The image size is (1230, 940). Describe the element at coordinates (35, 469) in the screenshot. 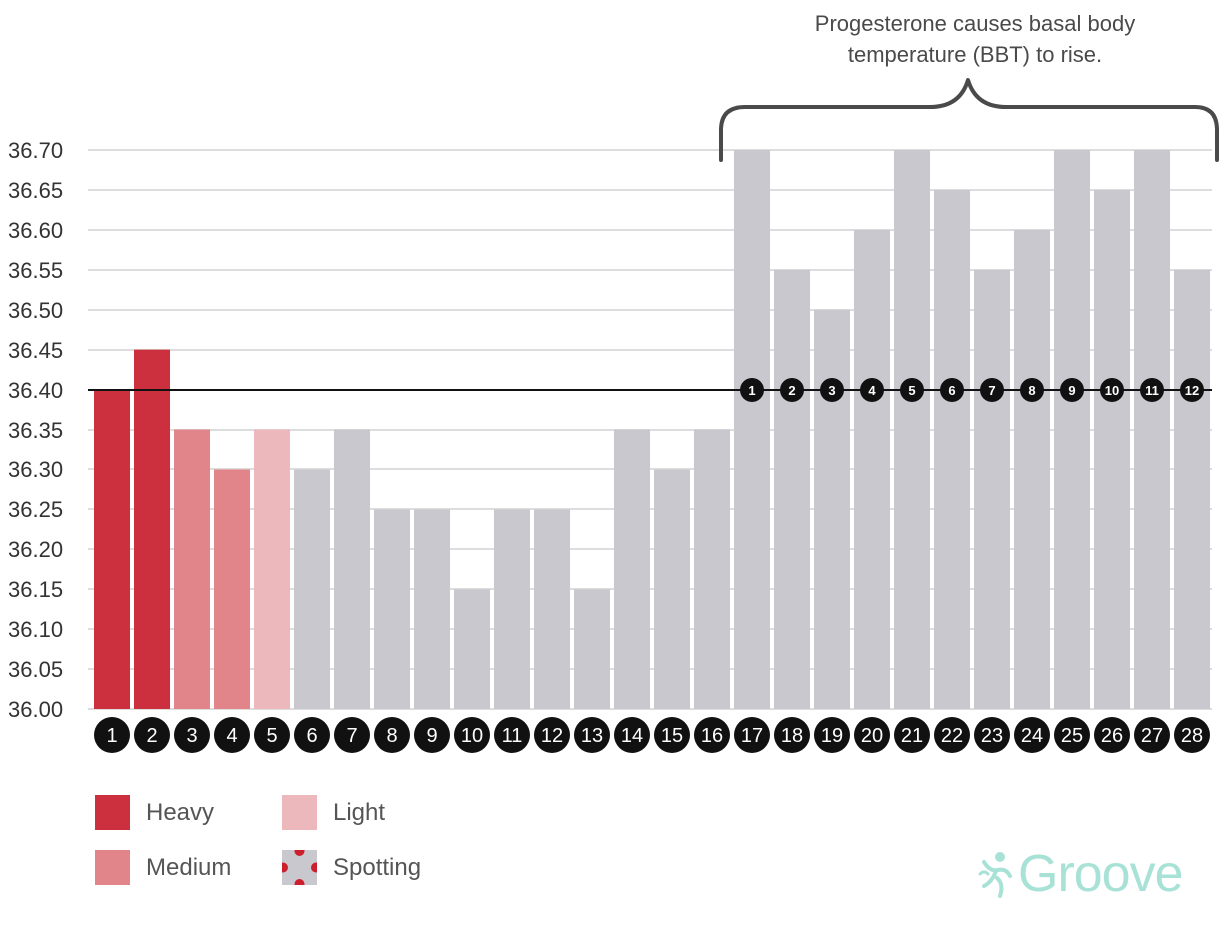

I see `y-tick-label: 36.30` at that location.